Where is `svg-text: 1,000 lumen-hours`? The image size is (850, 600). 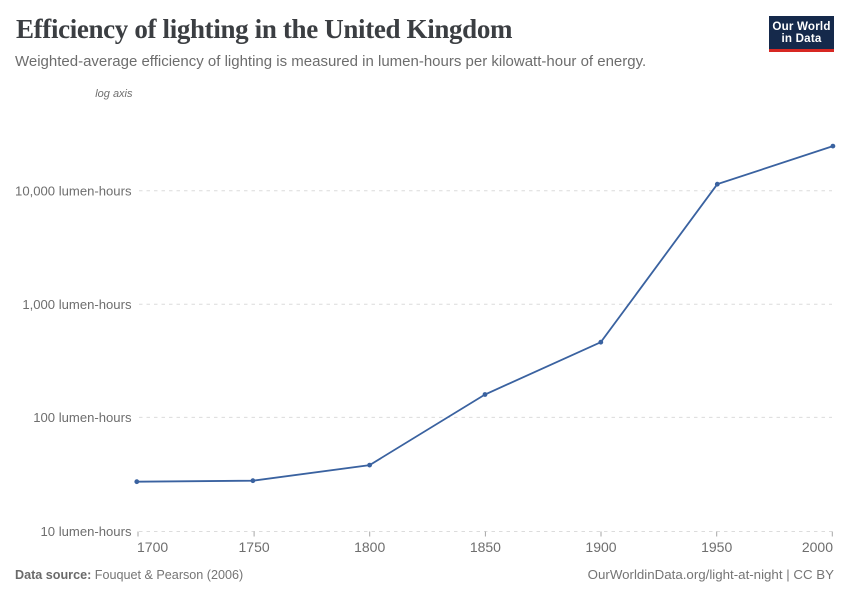
svg-text: 1,000 lumen-hours is located at coordinates (77, 304).